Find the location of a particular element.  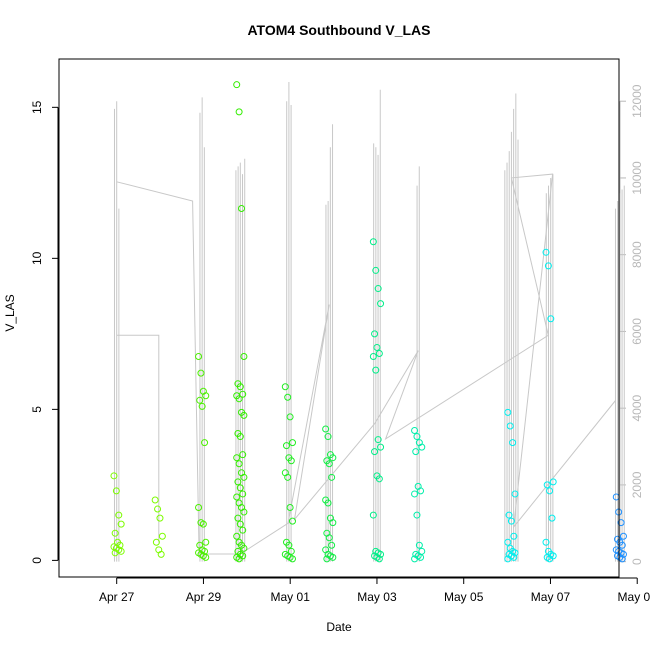

y2-tick-label: 12000 is located at coordinates (637, 101).